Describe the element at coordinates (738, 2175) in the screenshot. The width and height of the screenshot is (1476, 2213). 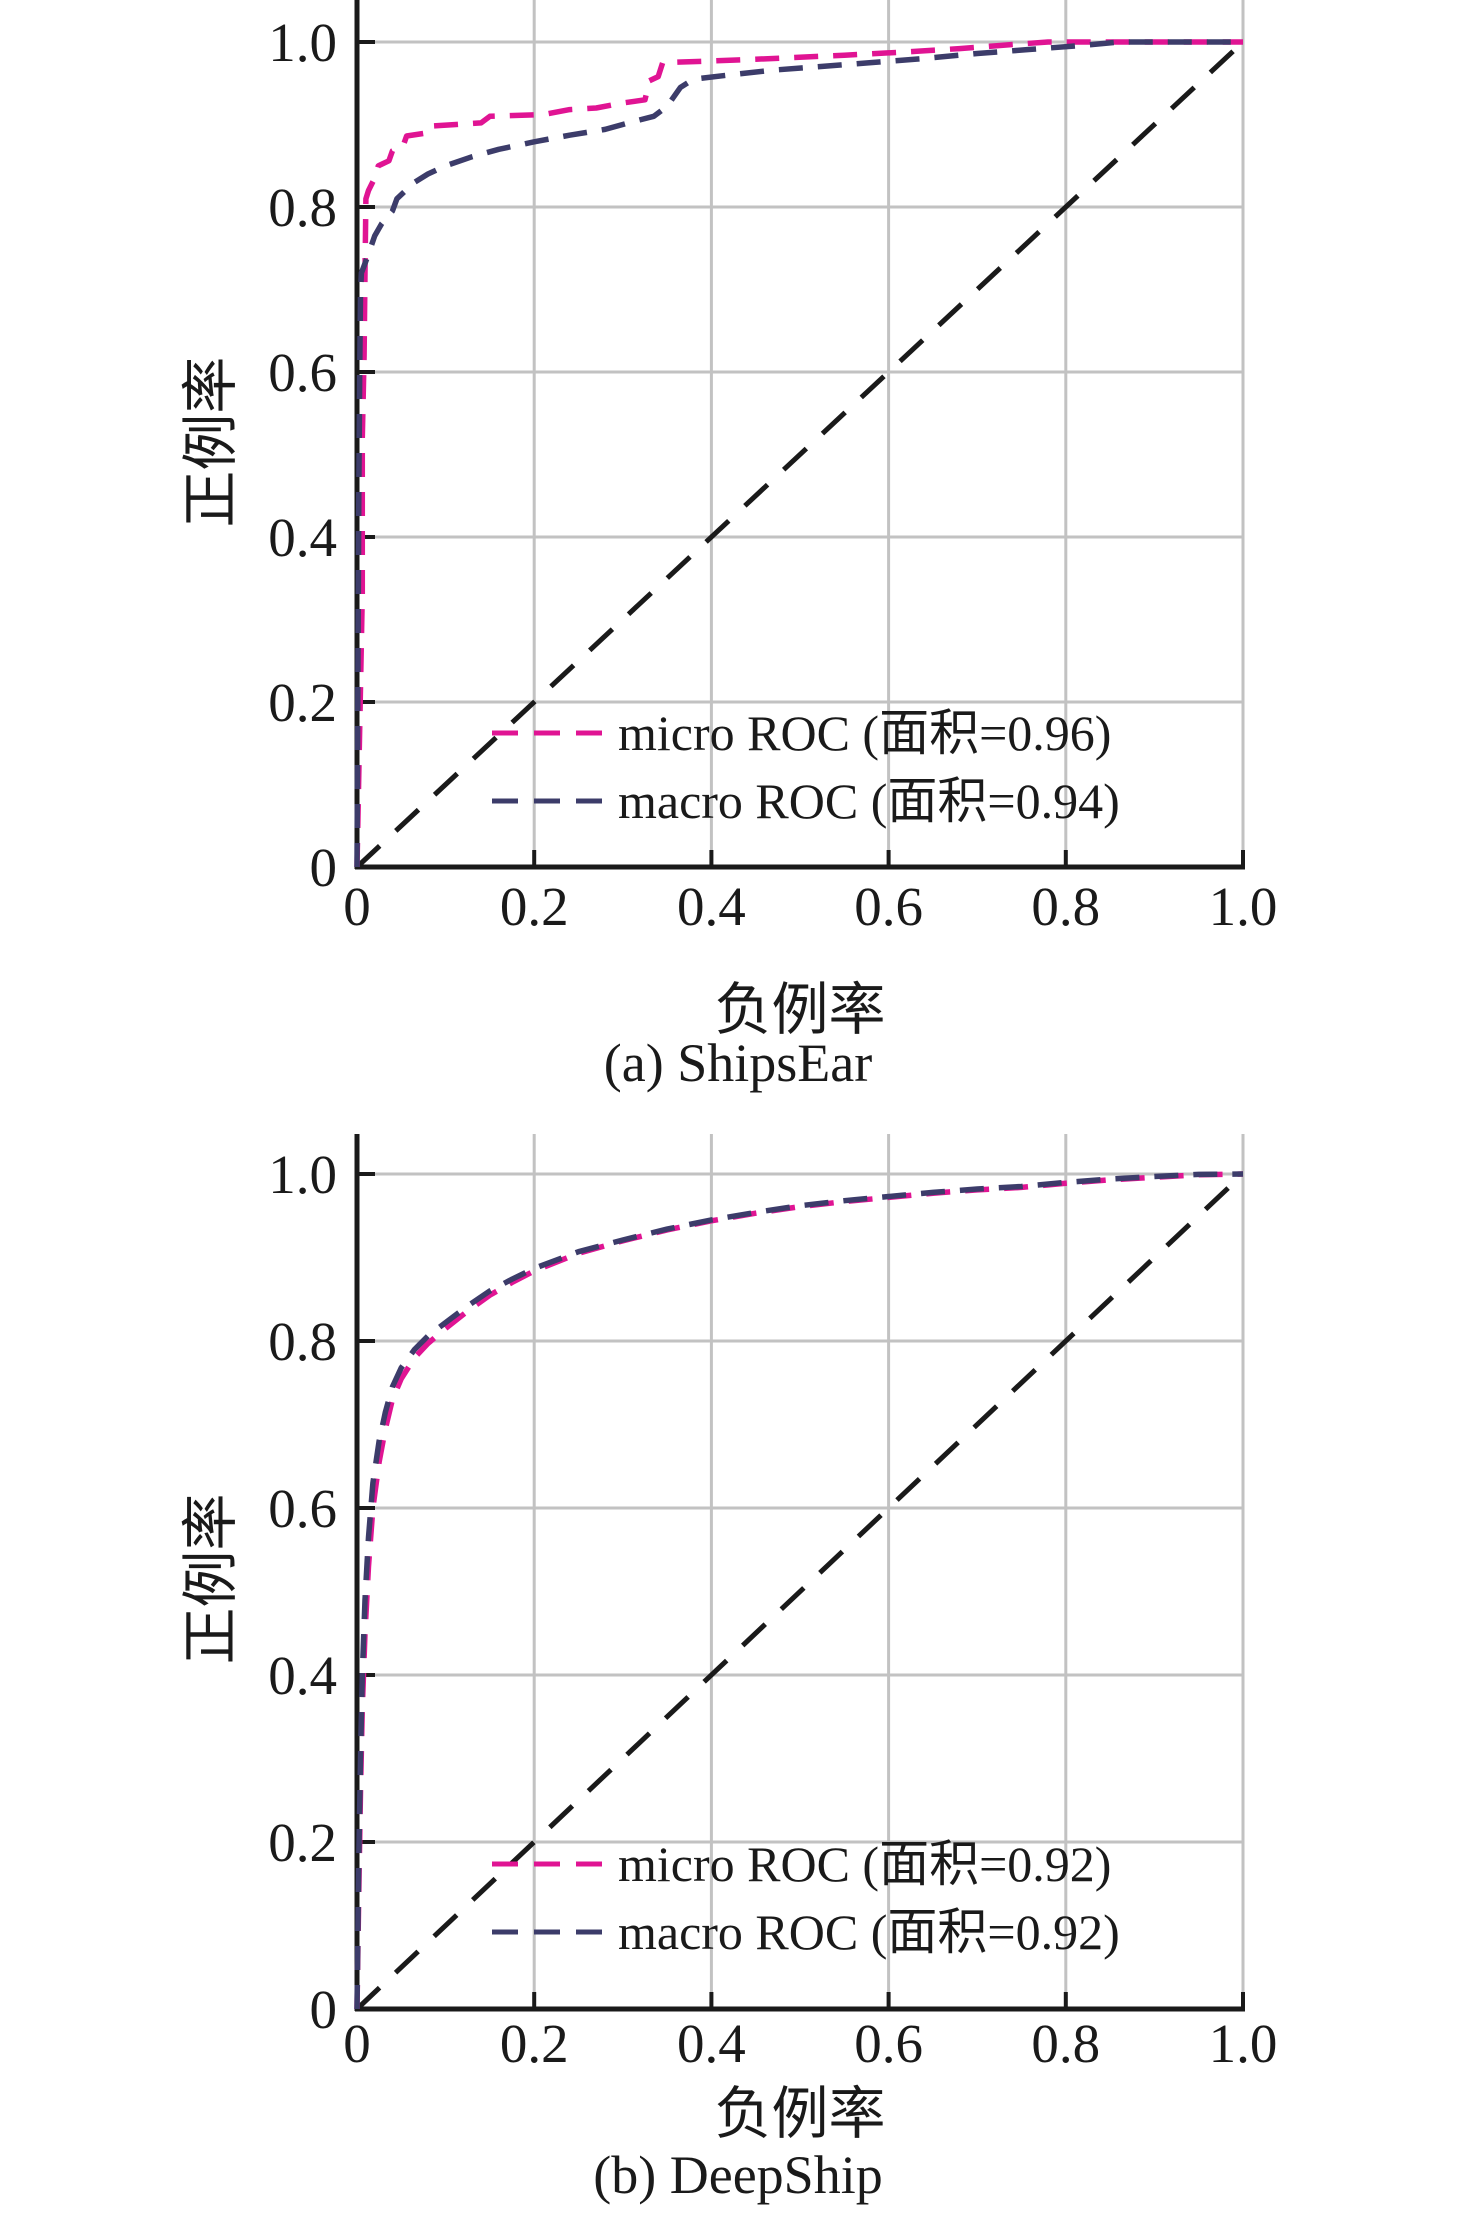
I see `chart-caption-deepship: (b) DeepShip` at that location.